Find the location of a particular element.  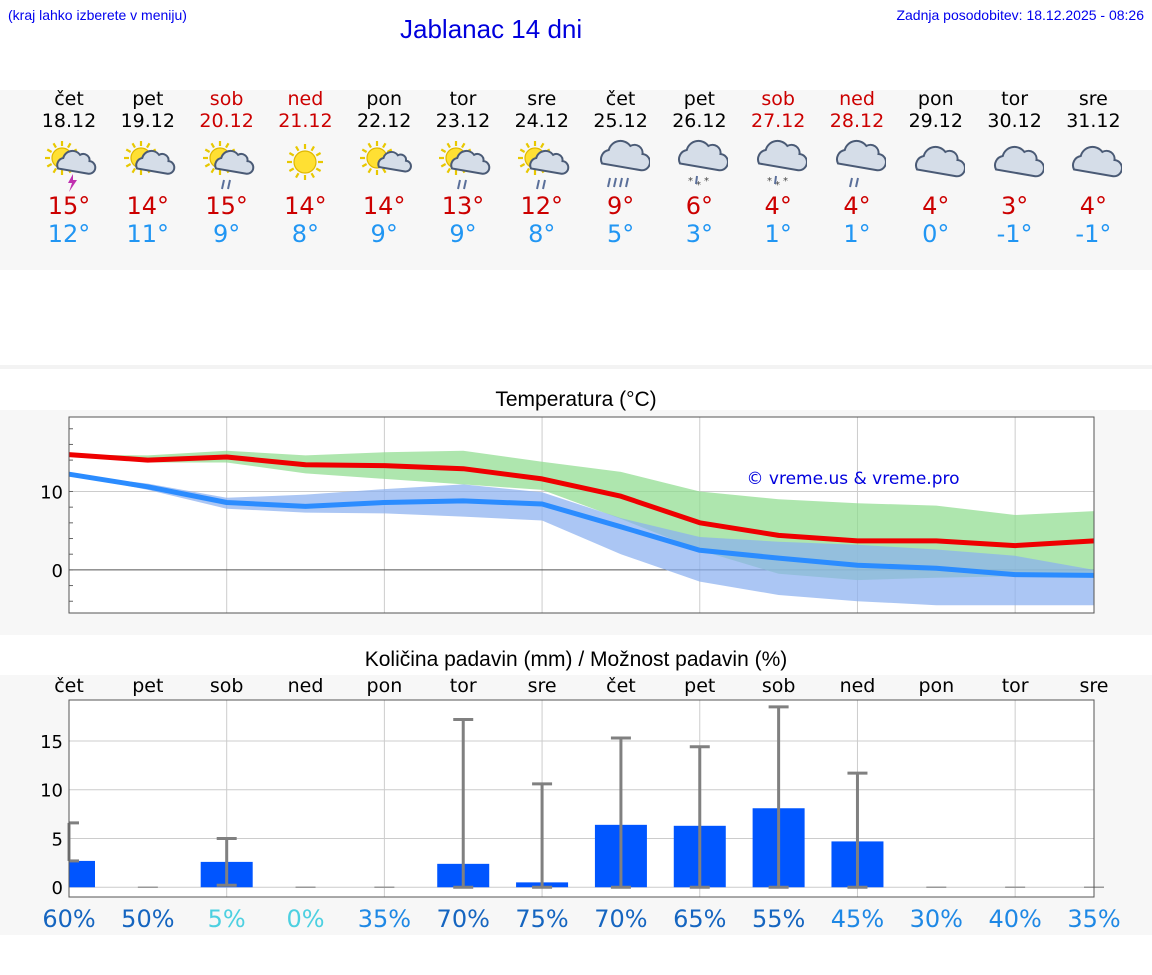

day-column: pet 26.12 * * * 6° 3° is located at coordinates (699, 168).